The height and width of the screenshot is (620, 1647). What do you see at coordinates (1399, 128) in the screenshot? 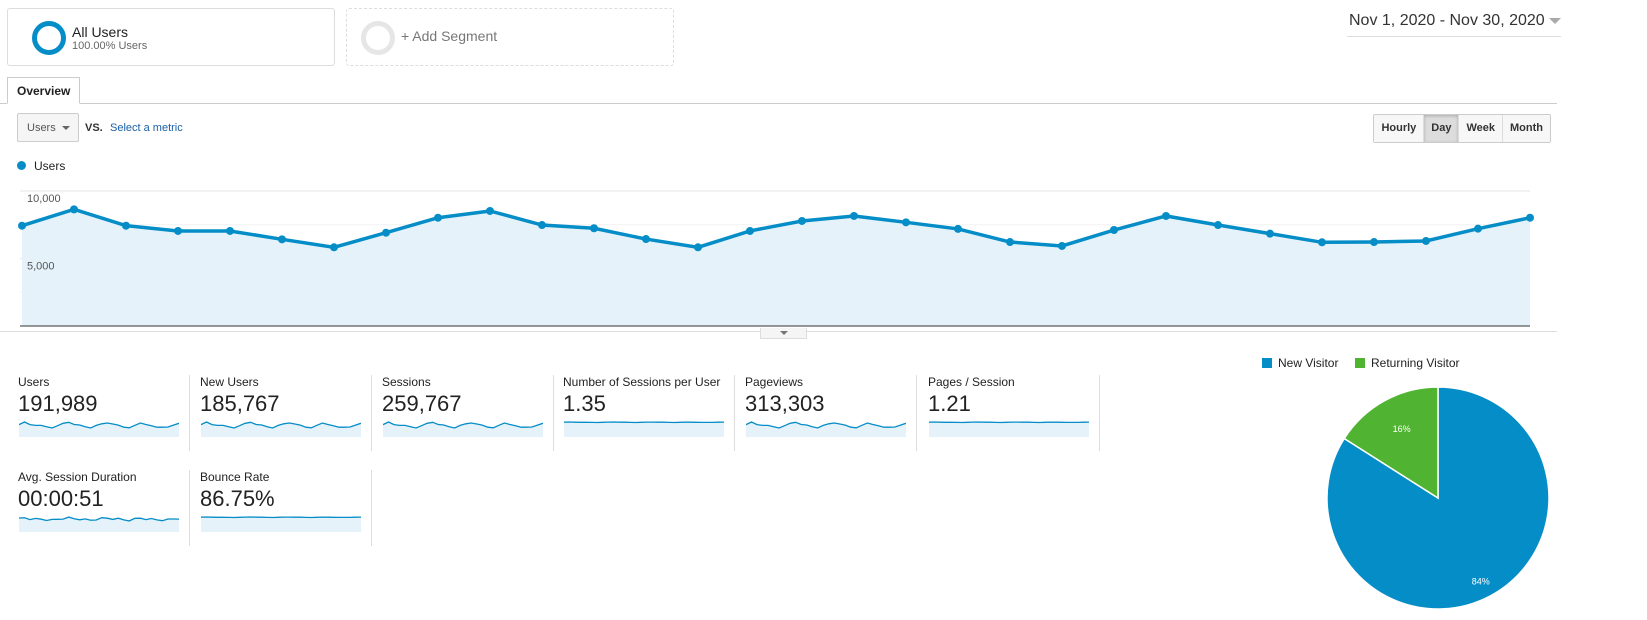
I see `hourly-button: Hourly` at bounding box center [1399, 128].